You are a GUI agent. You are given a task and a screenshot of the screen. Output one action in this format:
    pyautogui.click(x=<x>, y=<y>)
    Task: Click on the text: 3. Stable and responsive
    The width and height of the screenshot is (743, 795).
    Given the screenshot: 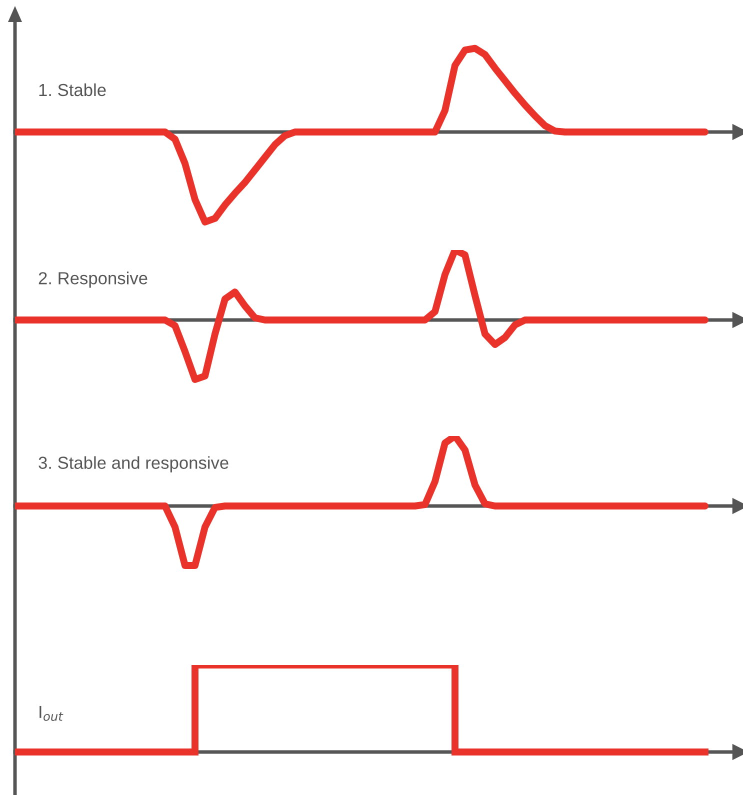 What is the action you would take?
    pyautogui.click(x=133, y=464)
    